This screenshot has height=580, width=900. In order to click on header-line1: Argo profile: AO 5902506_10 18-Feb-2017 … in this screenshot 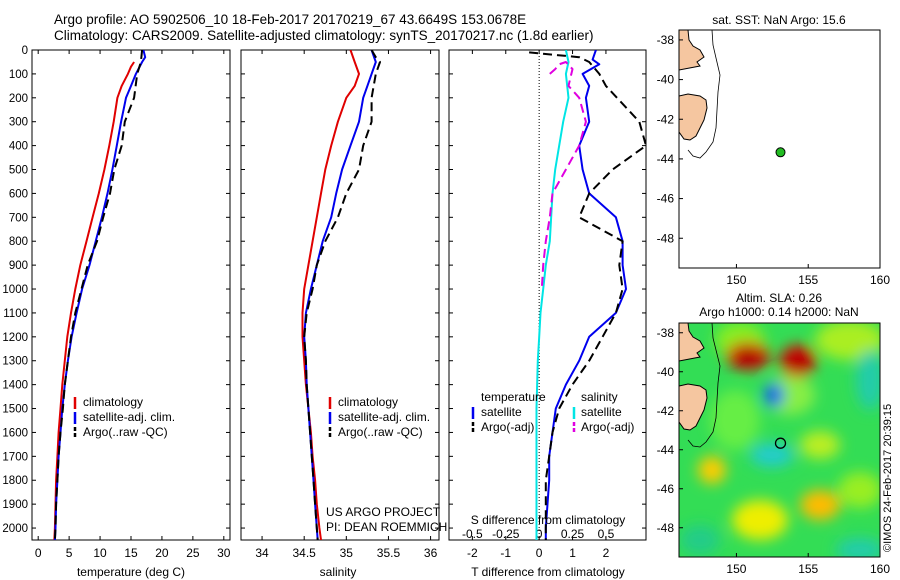, I will do `click(290, 19)`.